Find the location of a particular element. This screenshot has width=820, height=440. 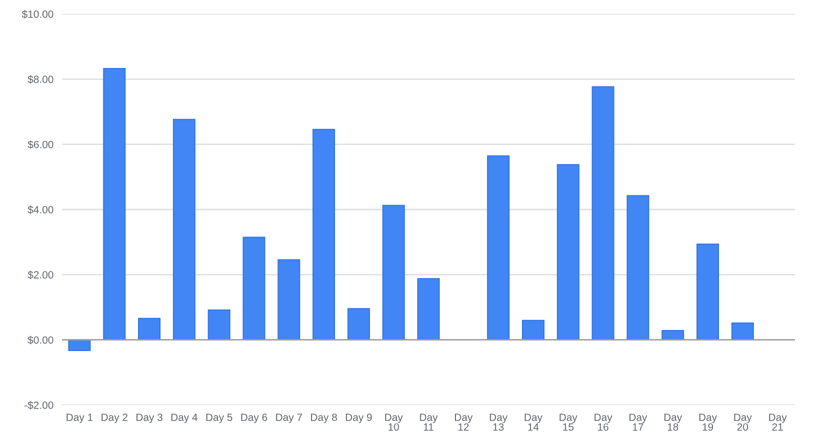

x-tick-label: Day 2 is located at coordinates (115, 419).